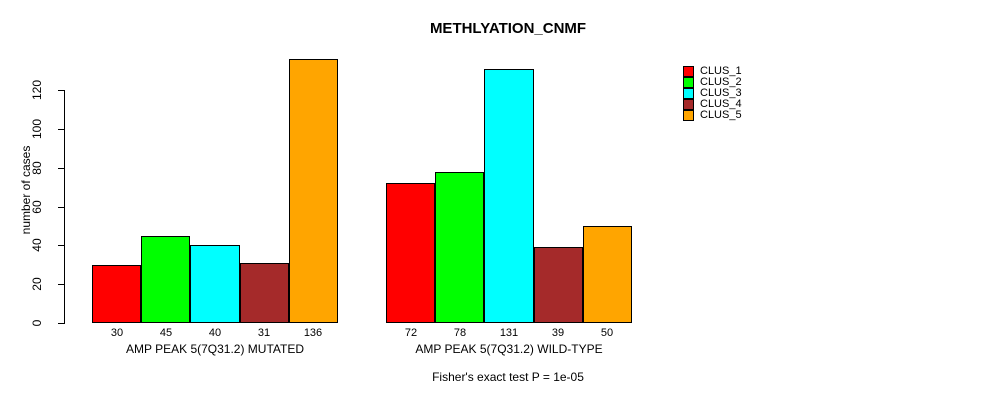 This screenshot has height=400, width=990. Describe the element at coordinates (410, 253) in the screenshot. I see `bar-clus_1-g2` at that location.